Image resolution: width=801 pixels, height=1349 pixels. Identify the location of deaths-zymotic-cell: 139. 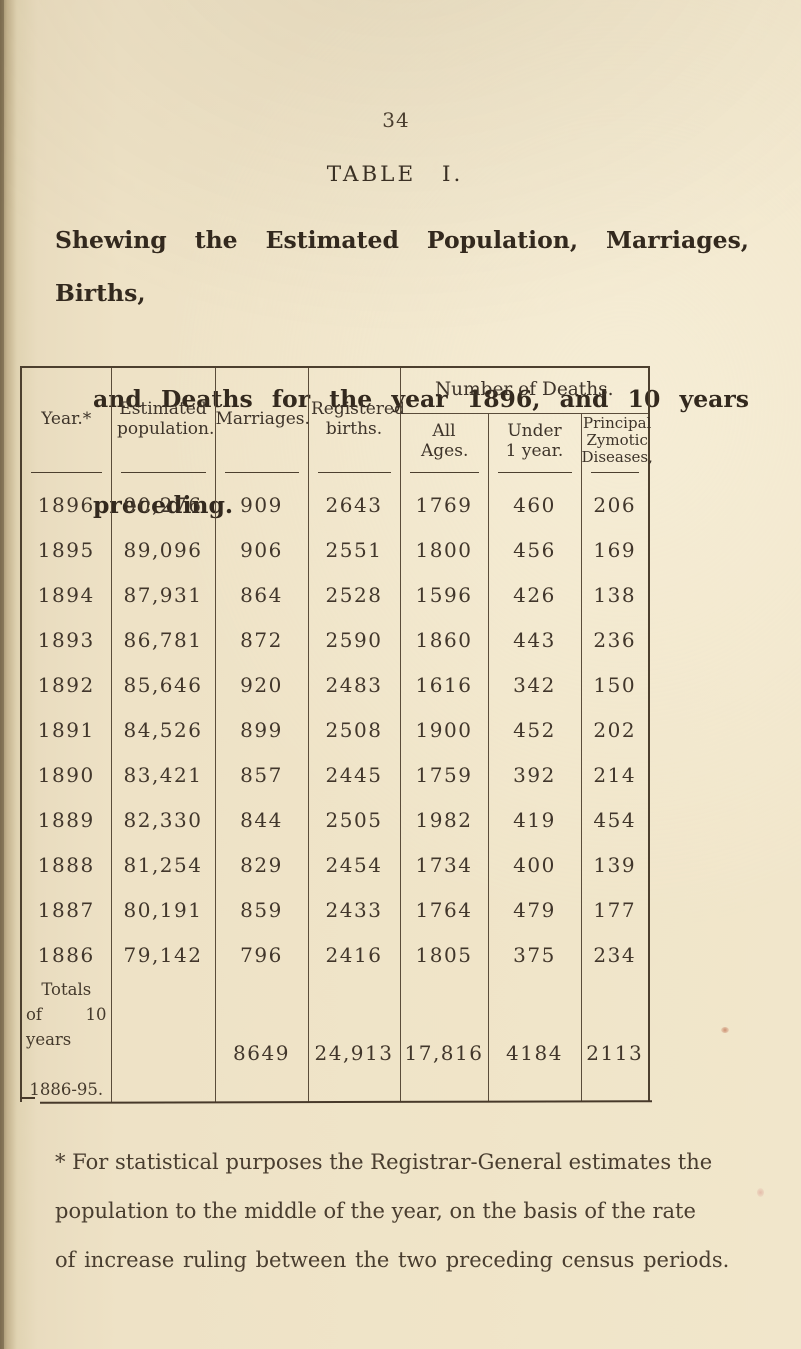
(615, 864).